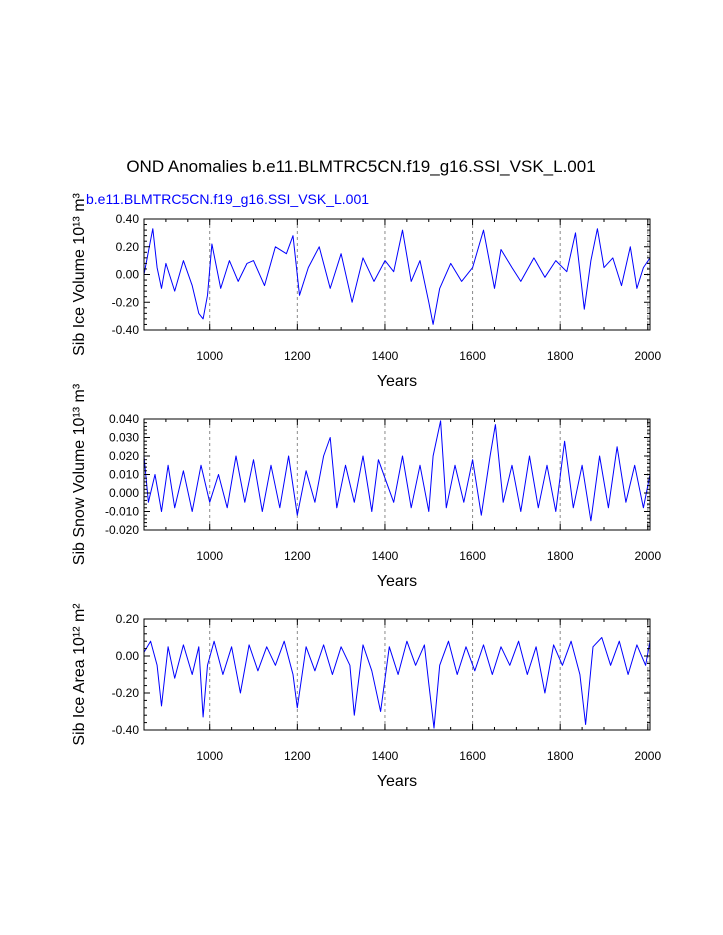 This screenshot has height=935, width=723. What do you see at coordinates (122, 530) in the screenshot?
I see `y-tick-label: -0.020` at bounding box center [122, 530].